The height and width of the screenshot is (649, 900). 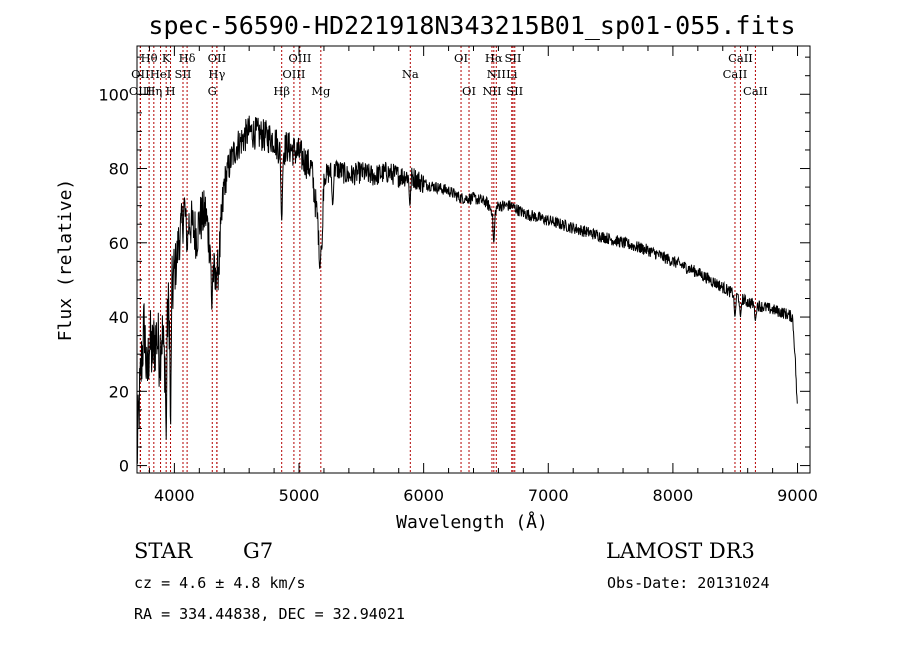 I want to click on x-axis-label: Wavelength (Å), so click(x=472, y=522).